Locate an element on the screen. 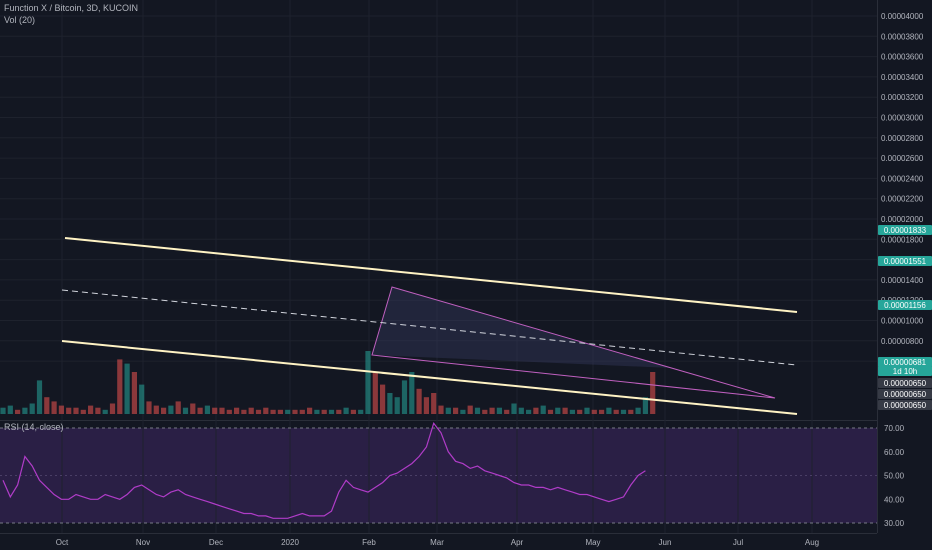 Image resolution: width=932 pixels, height=550 pixels. wedge-fill is located at coordinates (522, 327).